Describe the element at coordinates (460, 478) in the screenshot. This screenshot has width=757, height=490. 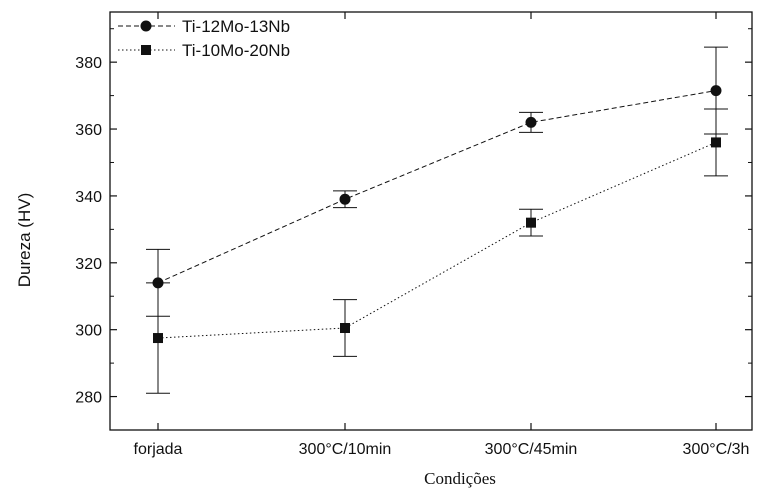
I see `x-axis-title: Condições` at that location.